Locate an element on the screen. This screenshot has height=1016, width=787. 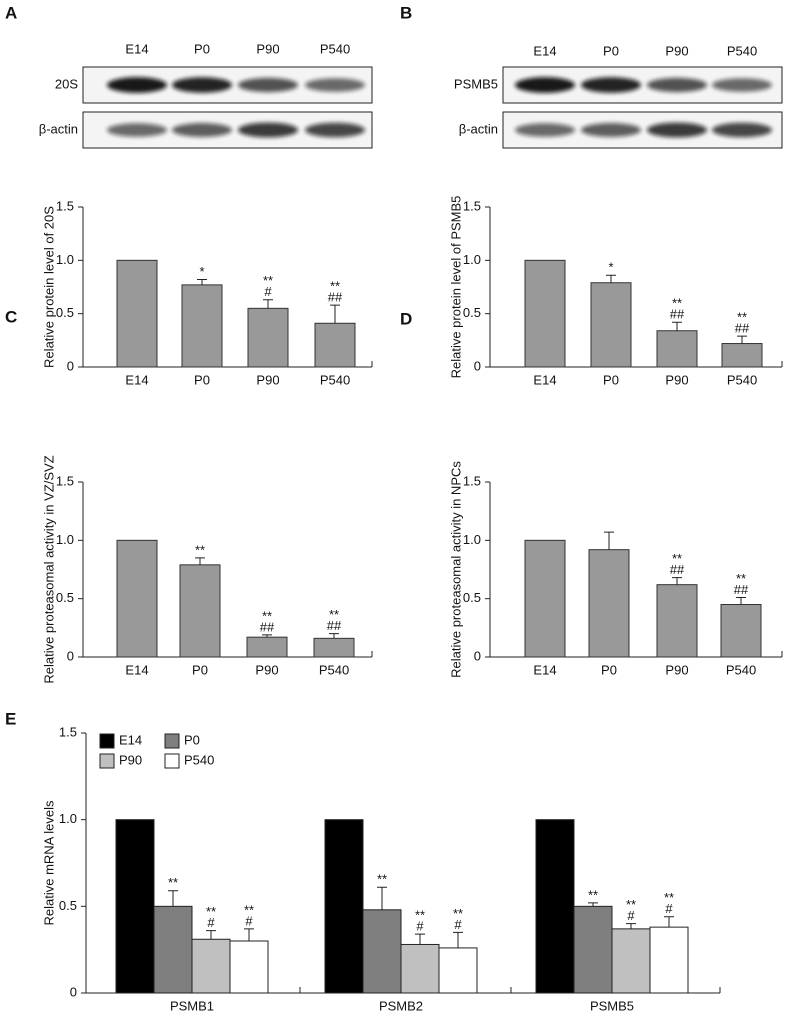
y-axis-label: Relative proteasomal activity in VZ/SVZ is located at coordinates (48, 569).